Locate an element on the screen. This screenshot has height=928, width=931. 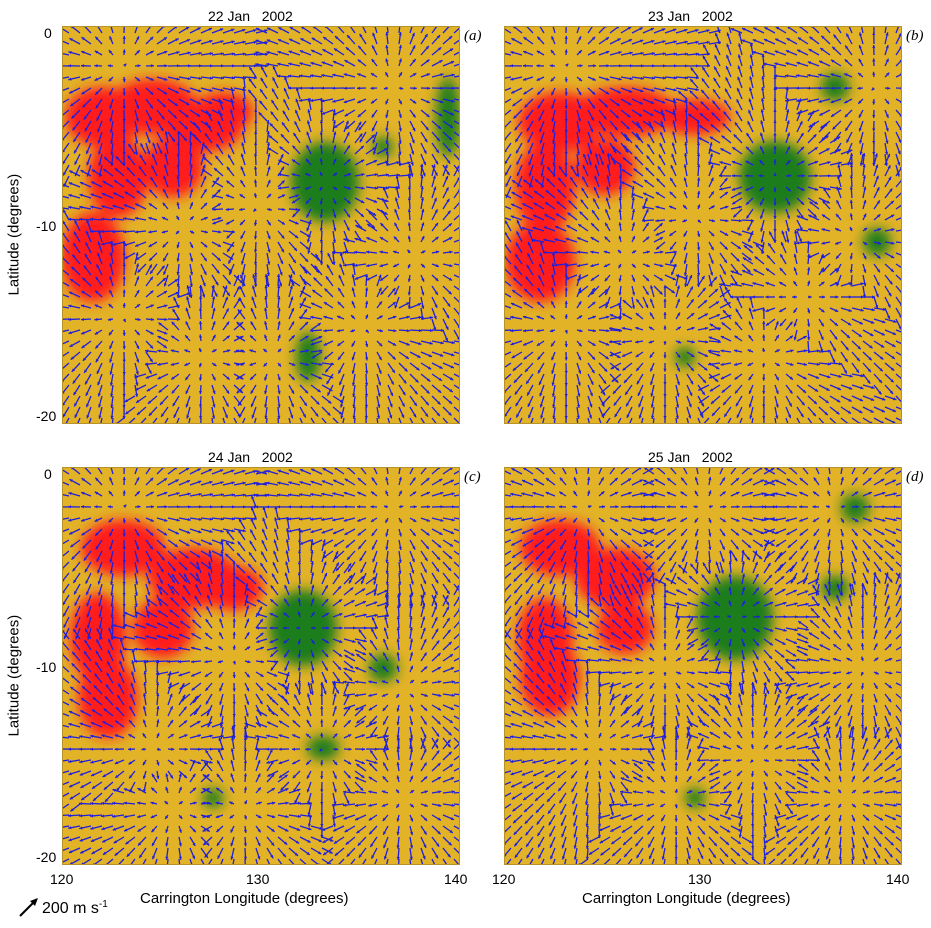
x-axis-label-right: Carrington Longitude (degrees) is located at coordinates (686, 898).